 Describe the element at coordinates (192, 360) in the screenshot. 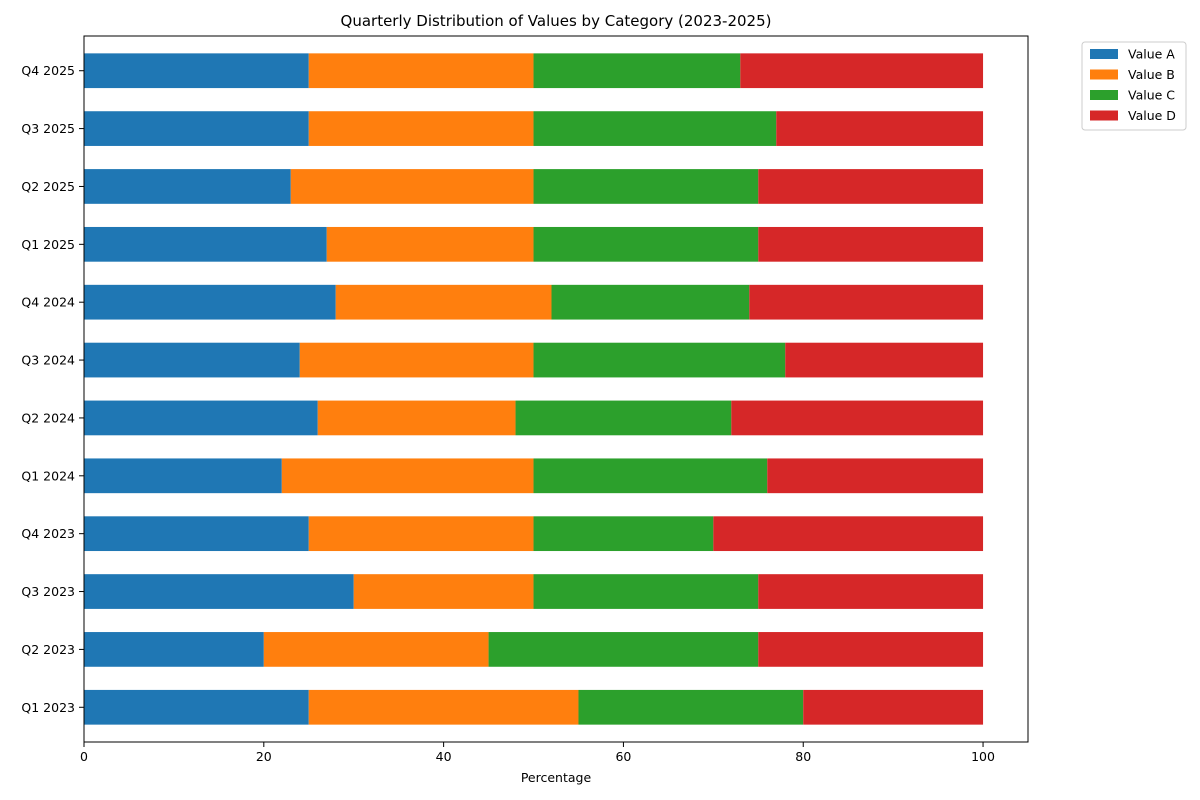

I see `bar-value-a-q3-2024` at that location.